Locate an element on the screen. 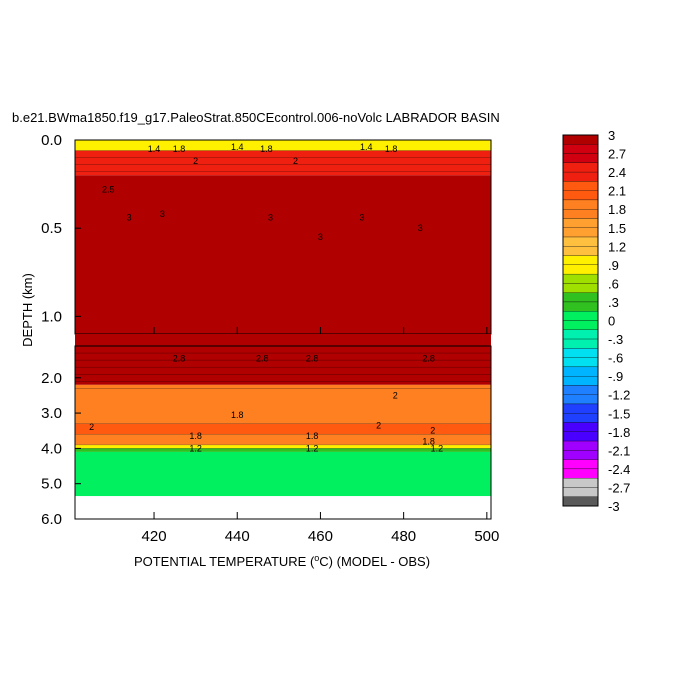 The width and height of the screenshot is (700, 700). colorbar-label: 2.4 is located at coordinates (617, 172).